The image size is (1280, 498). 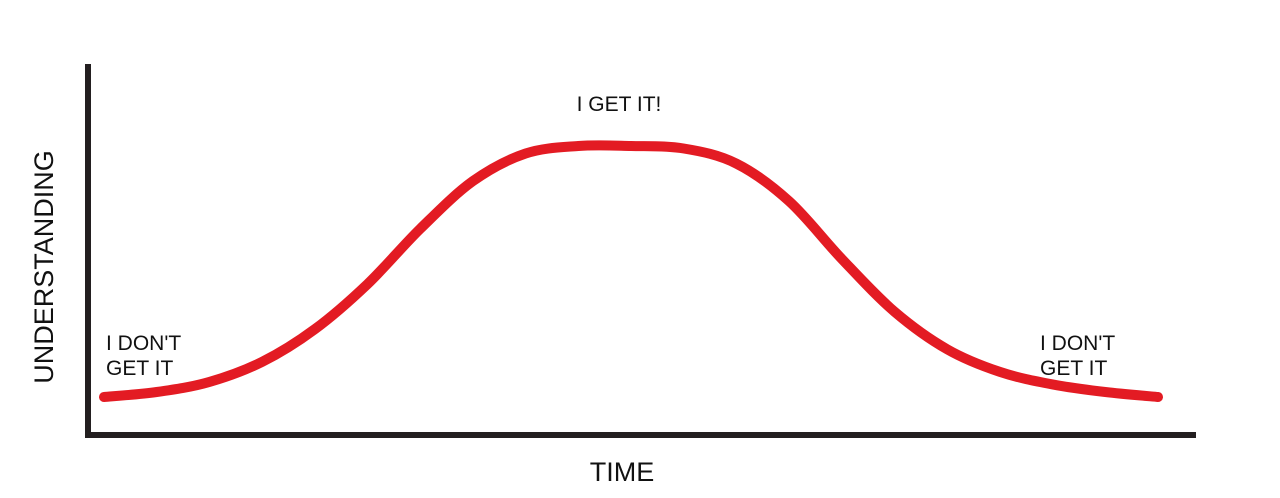 I want to click on annotation-peak-line-1: I GET IT!, so click(x=619, y=104).